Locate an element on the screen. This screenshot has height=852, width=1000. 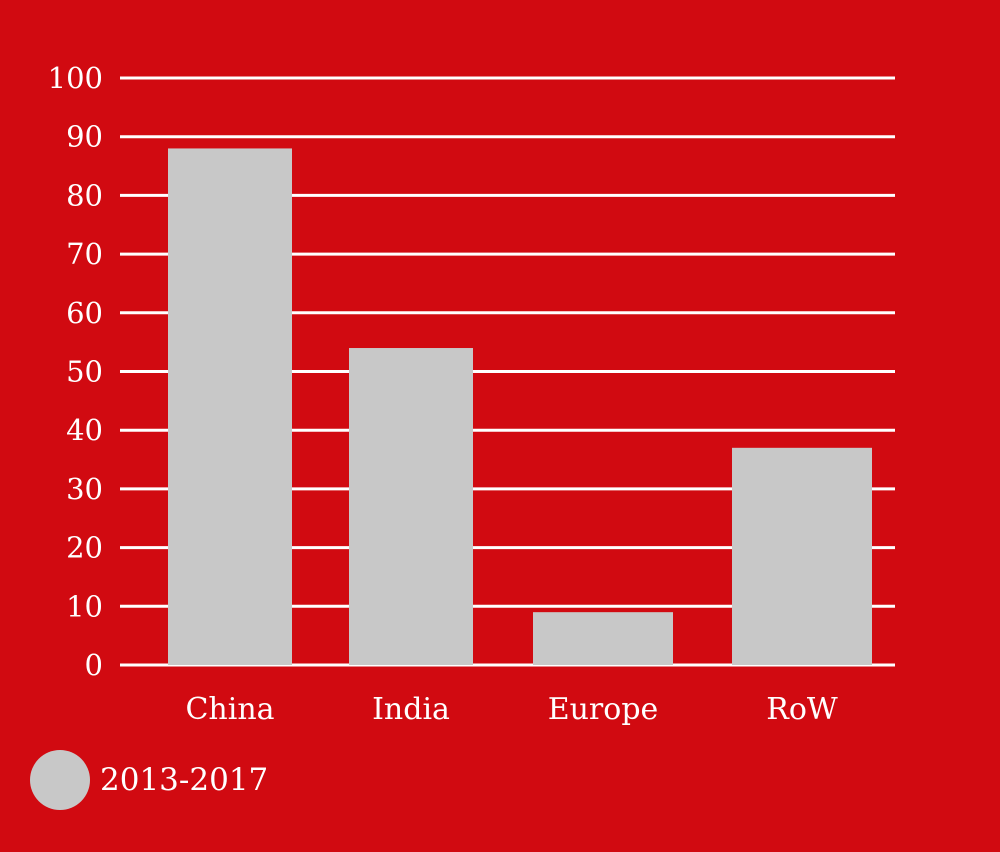
y-tick-label-10: 10 is located at coordinates (84, 606).